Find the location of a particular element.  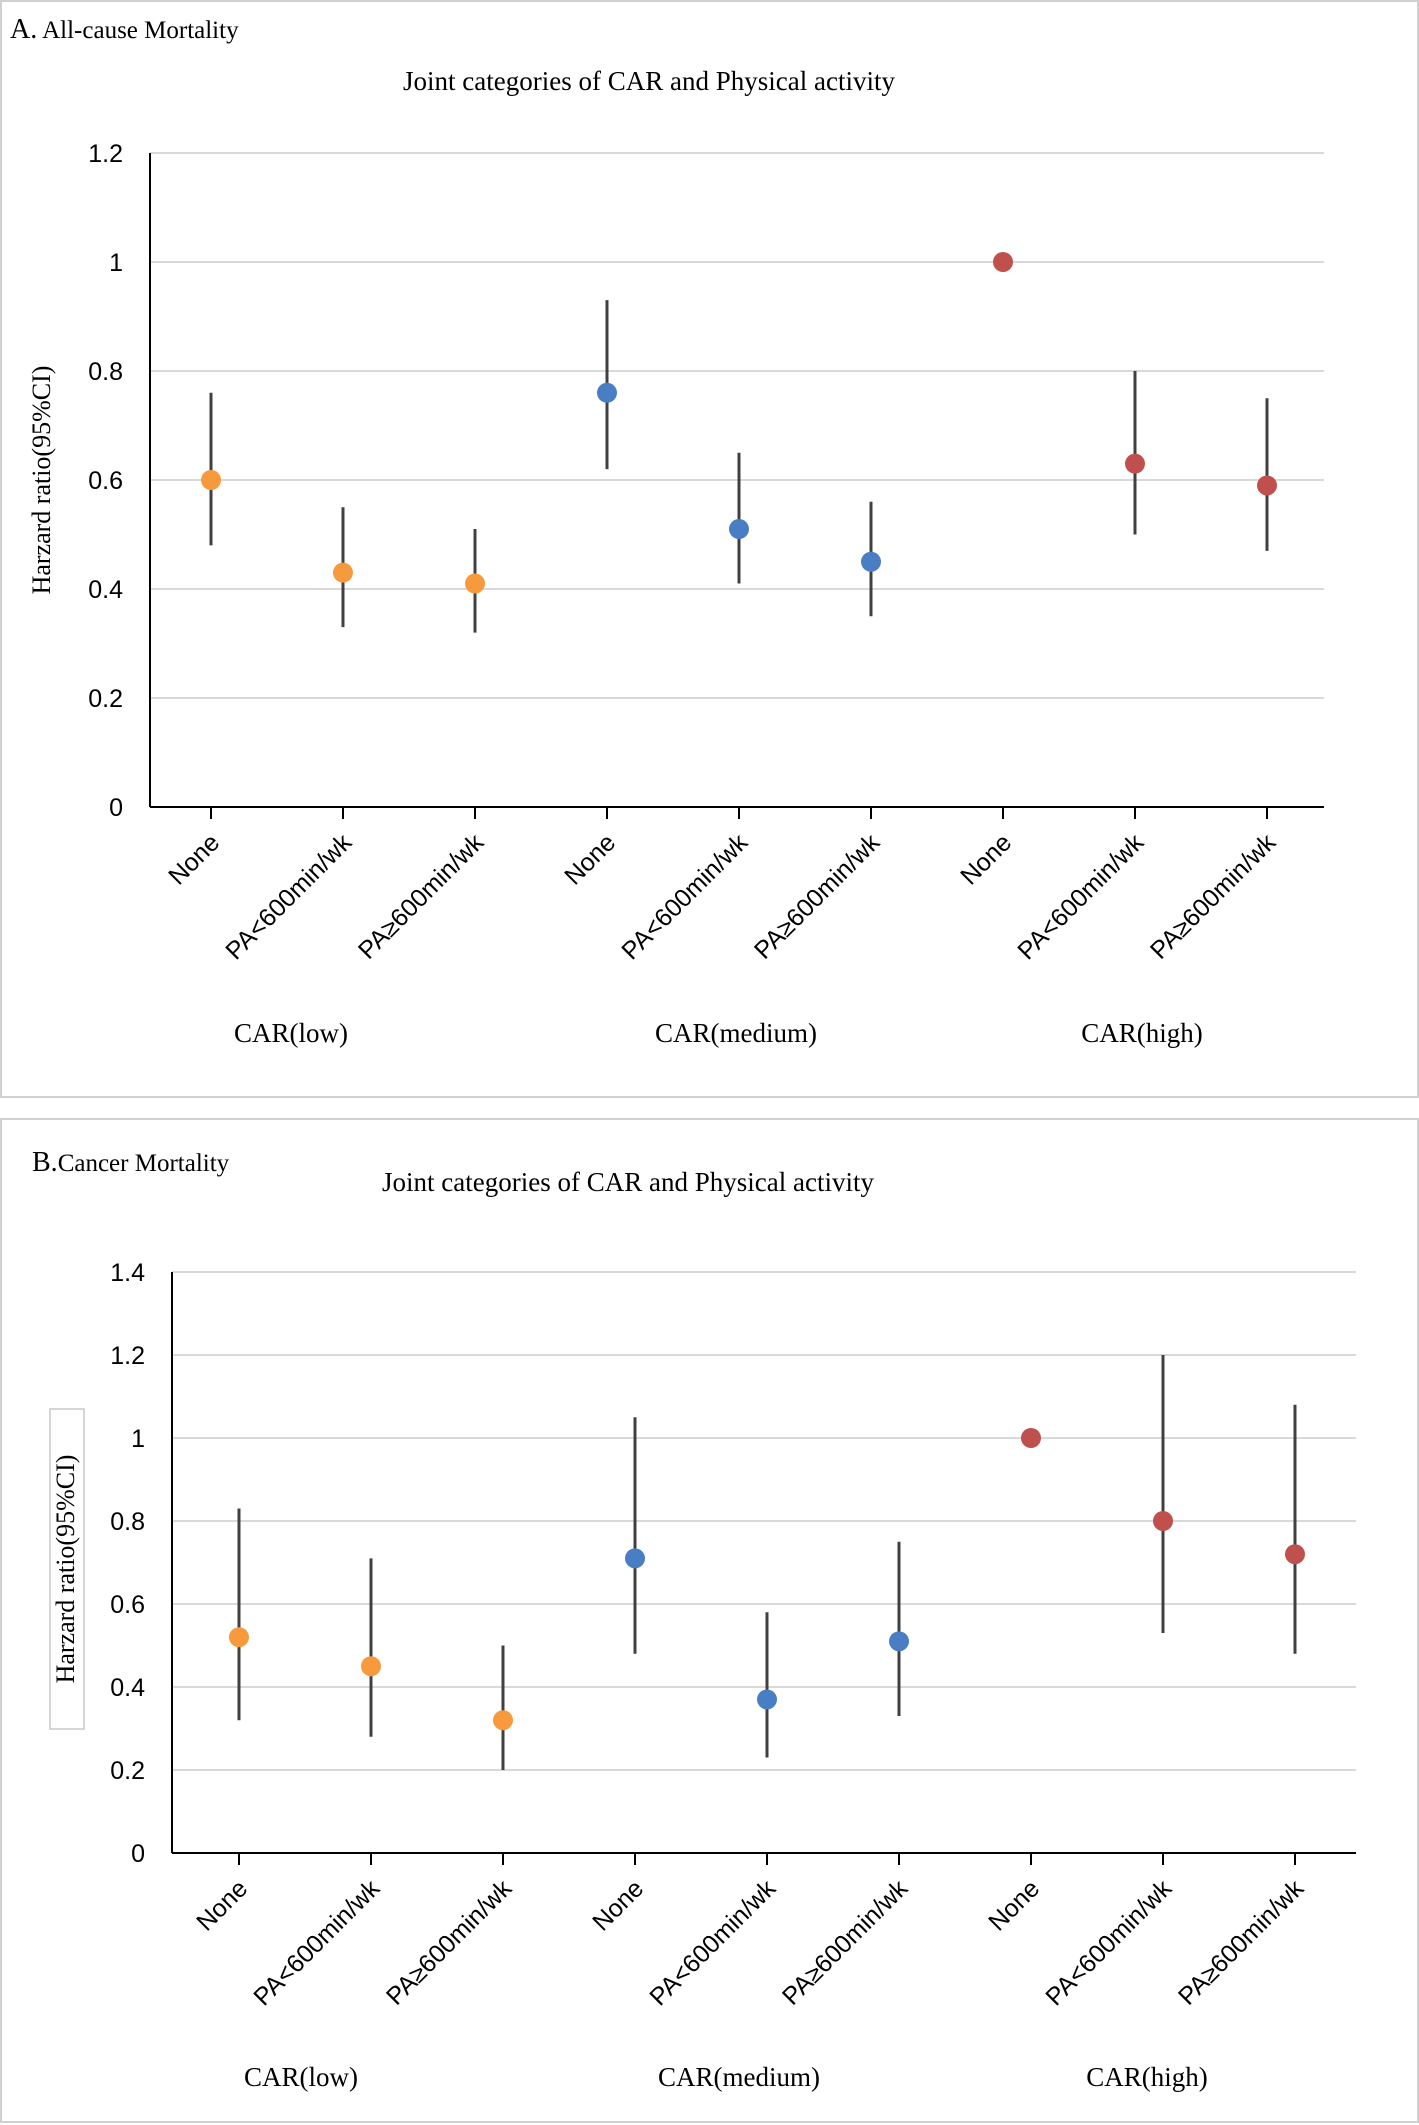

panel-title: Cancer Mortality is located at coordinates (144, 1163).